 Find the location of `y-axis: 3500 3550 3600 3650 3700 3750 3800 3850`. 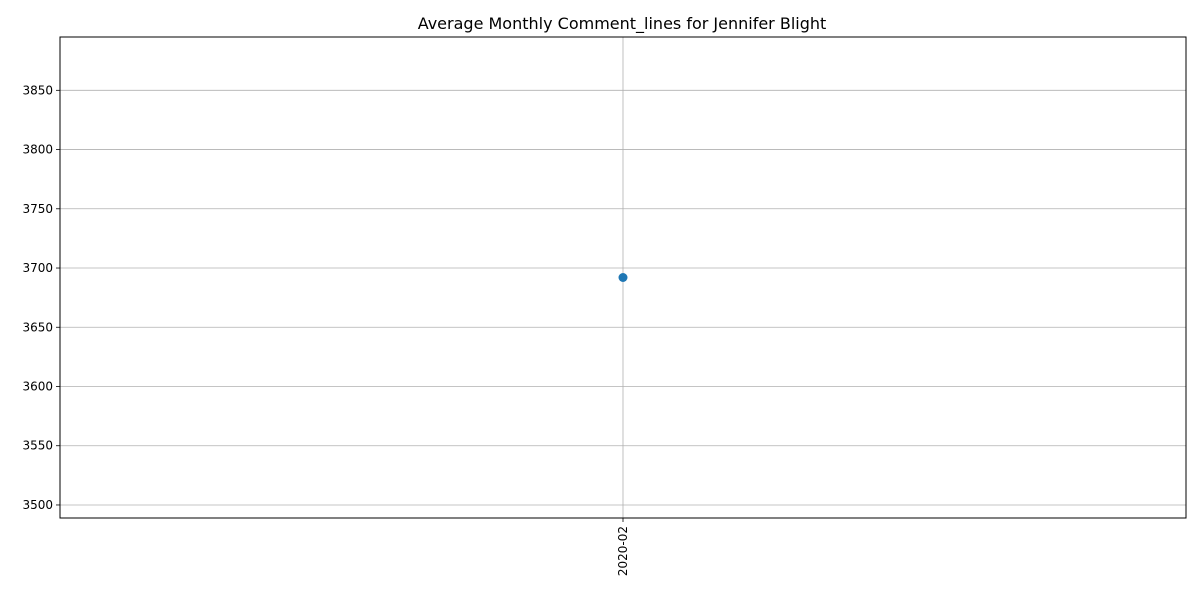

y-axis: 3500 3550 3600 3650 3700 3750 3800 3850 is located at coordinates (41, 297).